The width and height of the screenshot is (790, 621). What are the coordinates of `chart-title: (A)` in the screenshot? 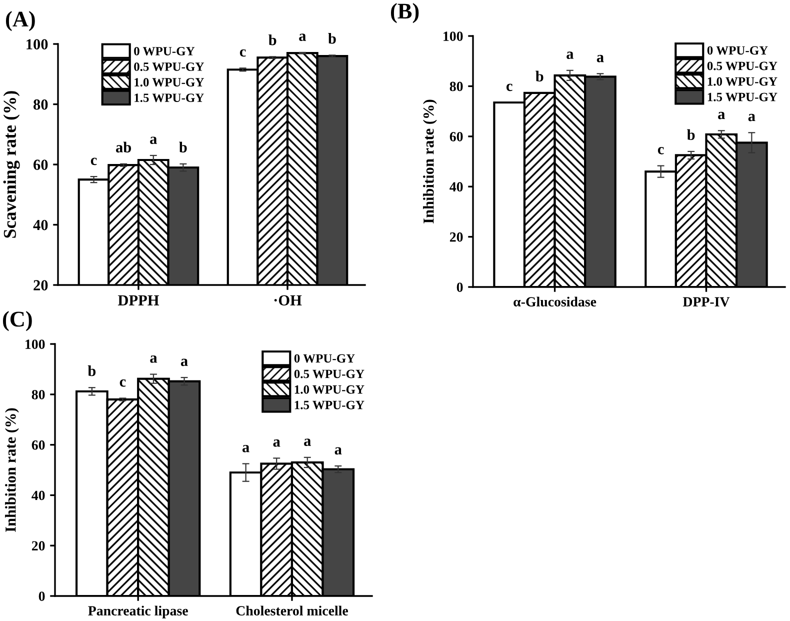 It's located at (20, 21).